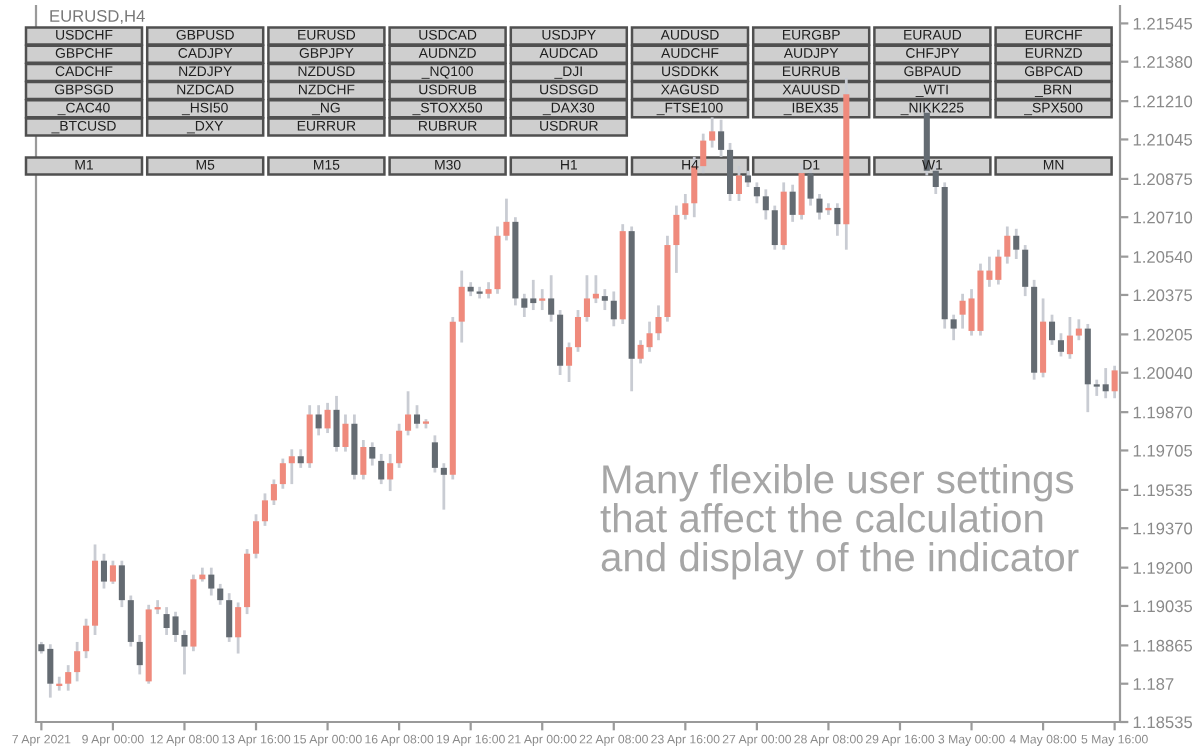 The image size is (1200, 750). What do you see at coordinates (1163, 62) in the screenshot?
I see `y-tick-label: 1.21380` at bounding box center [1163, 62].